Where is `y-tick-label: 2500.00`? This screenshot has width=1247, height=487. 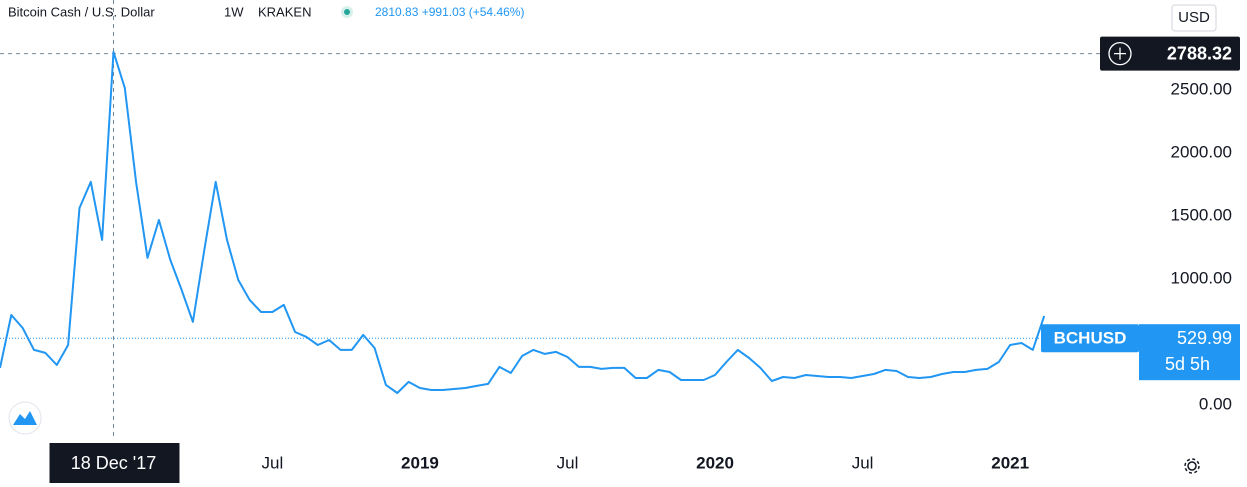 y-tick-label: 2500.00 is located at coordinates (1201, 88).